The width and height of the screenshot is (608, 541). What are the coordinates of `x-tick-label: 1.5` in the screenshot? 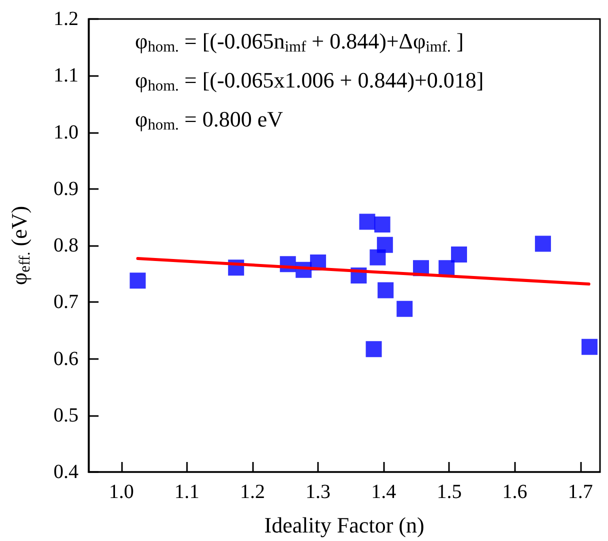 It's located at (449, 492).